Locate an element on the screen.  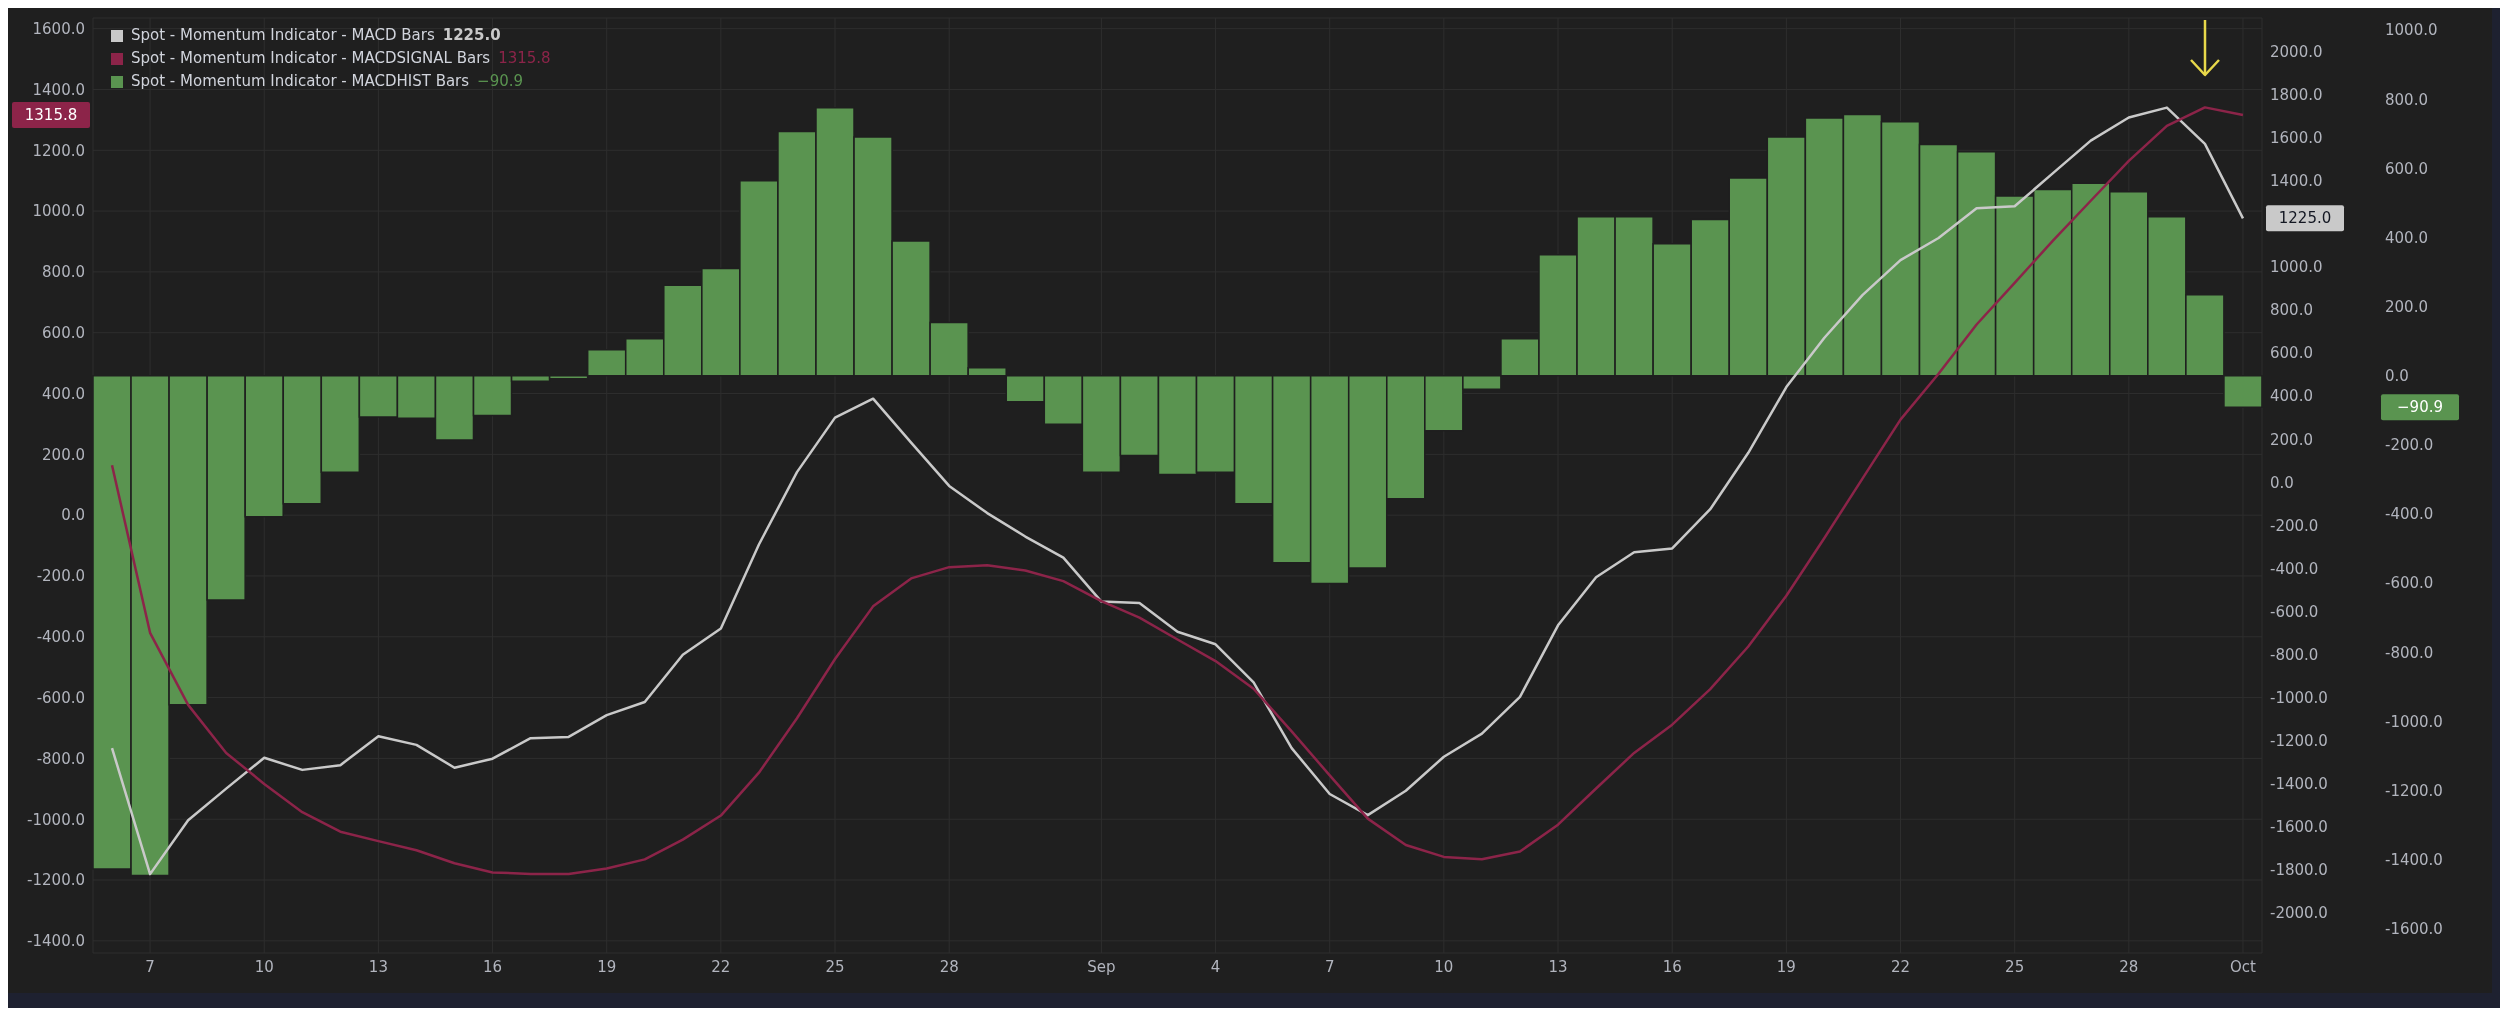
x-tick-label: Sep is located at coordinates (1101, 966).